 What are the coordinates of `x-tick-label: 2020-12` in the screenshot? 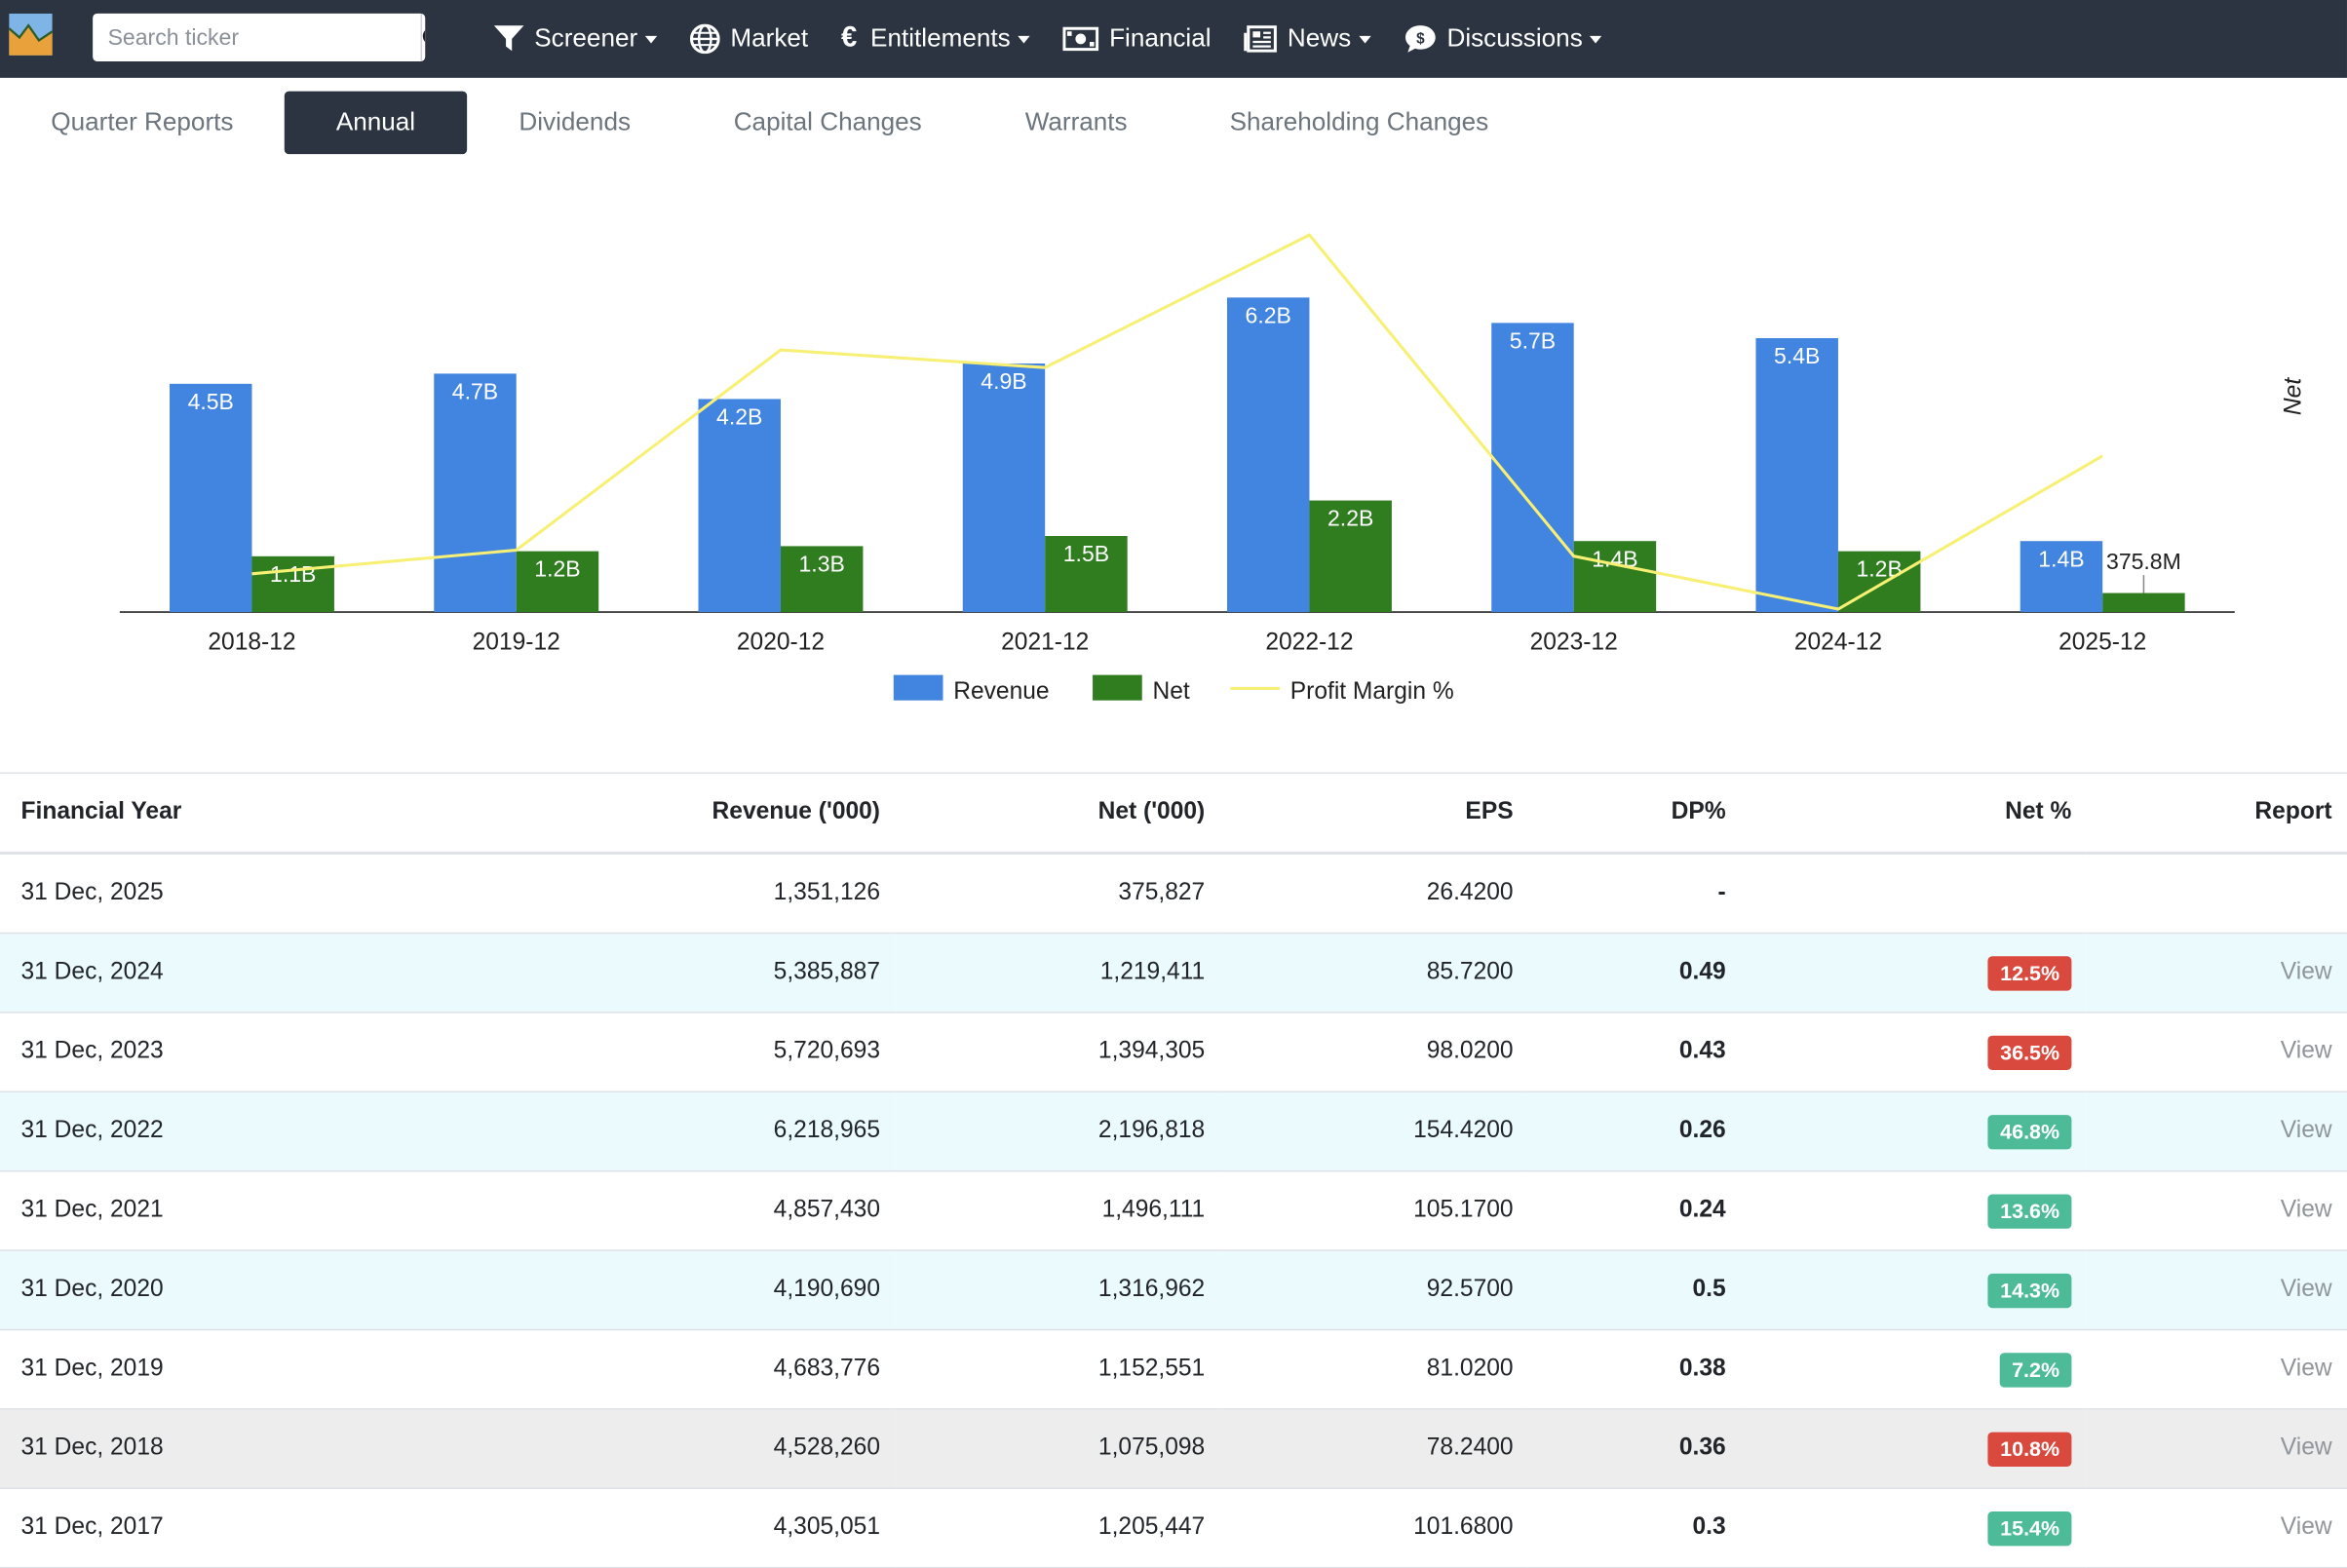 It's located at (781, 642).